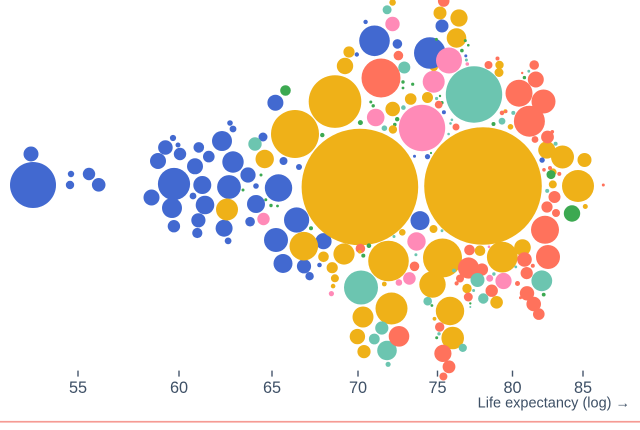 The image size is (640, 430). What do you see at coordinates (358, 388) in the screenshot?
I see `svg-text: 70` at bounding box center [358, 388].